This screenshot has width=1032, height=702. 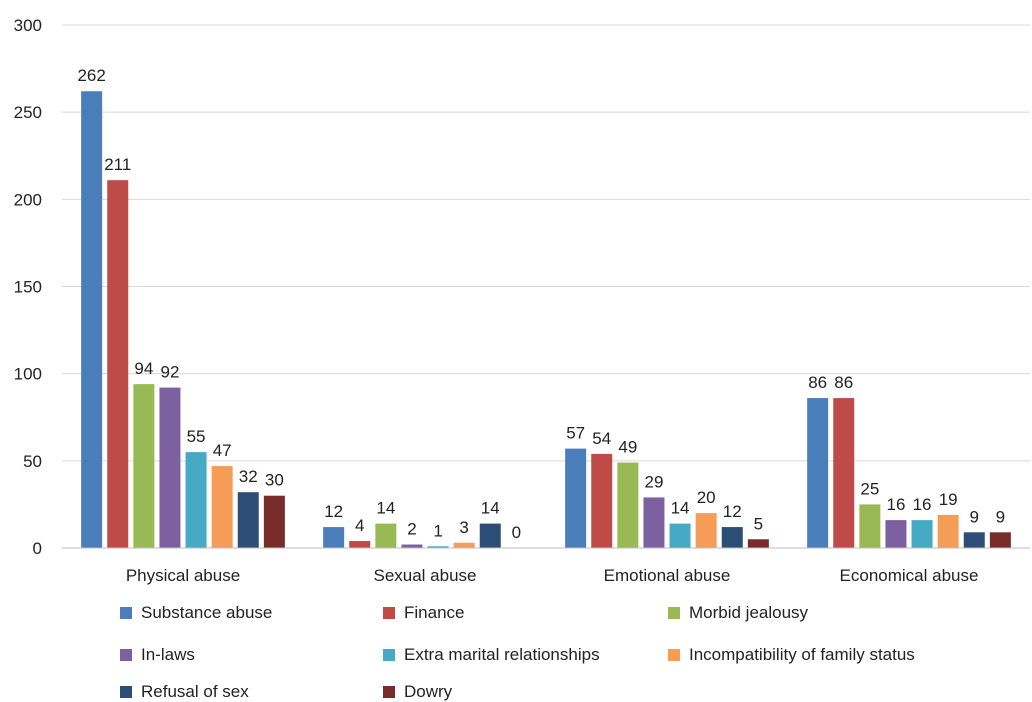 I want to click on legend-label: Extra marital relationships, so click(x=502, y=654).